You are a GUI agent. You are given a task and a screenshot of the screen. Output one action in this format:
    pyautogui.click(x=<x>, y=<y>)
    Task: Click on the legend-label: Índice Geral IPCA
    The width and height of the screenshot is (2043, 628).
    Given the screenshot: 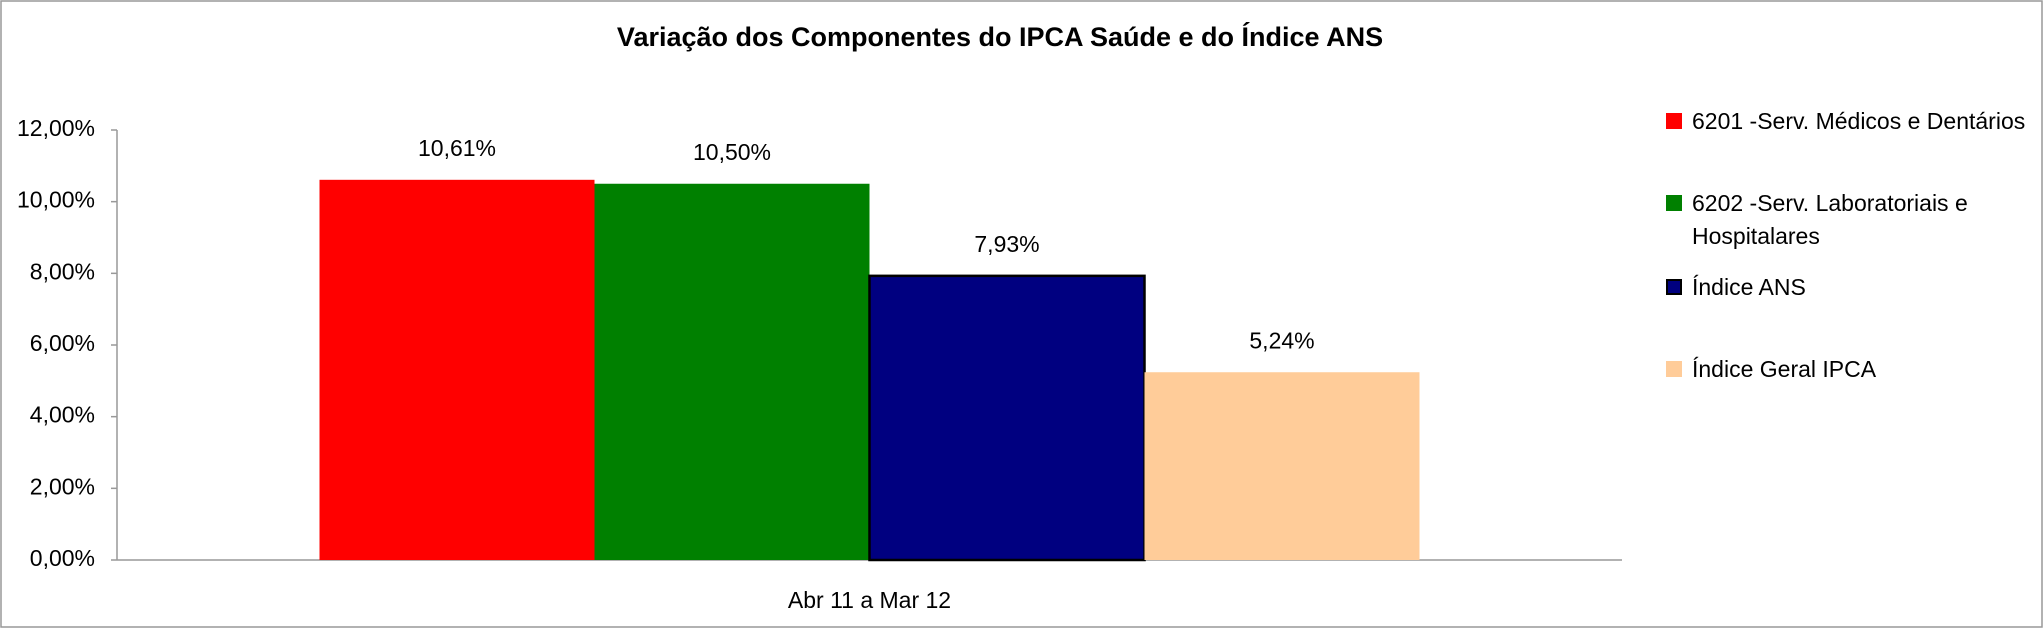 What is the action you would take?
    pyautogui.click(x=1784, y=369)
    